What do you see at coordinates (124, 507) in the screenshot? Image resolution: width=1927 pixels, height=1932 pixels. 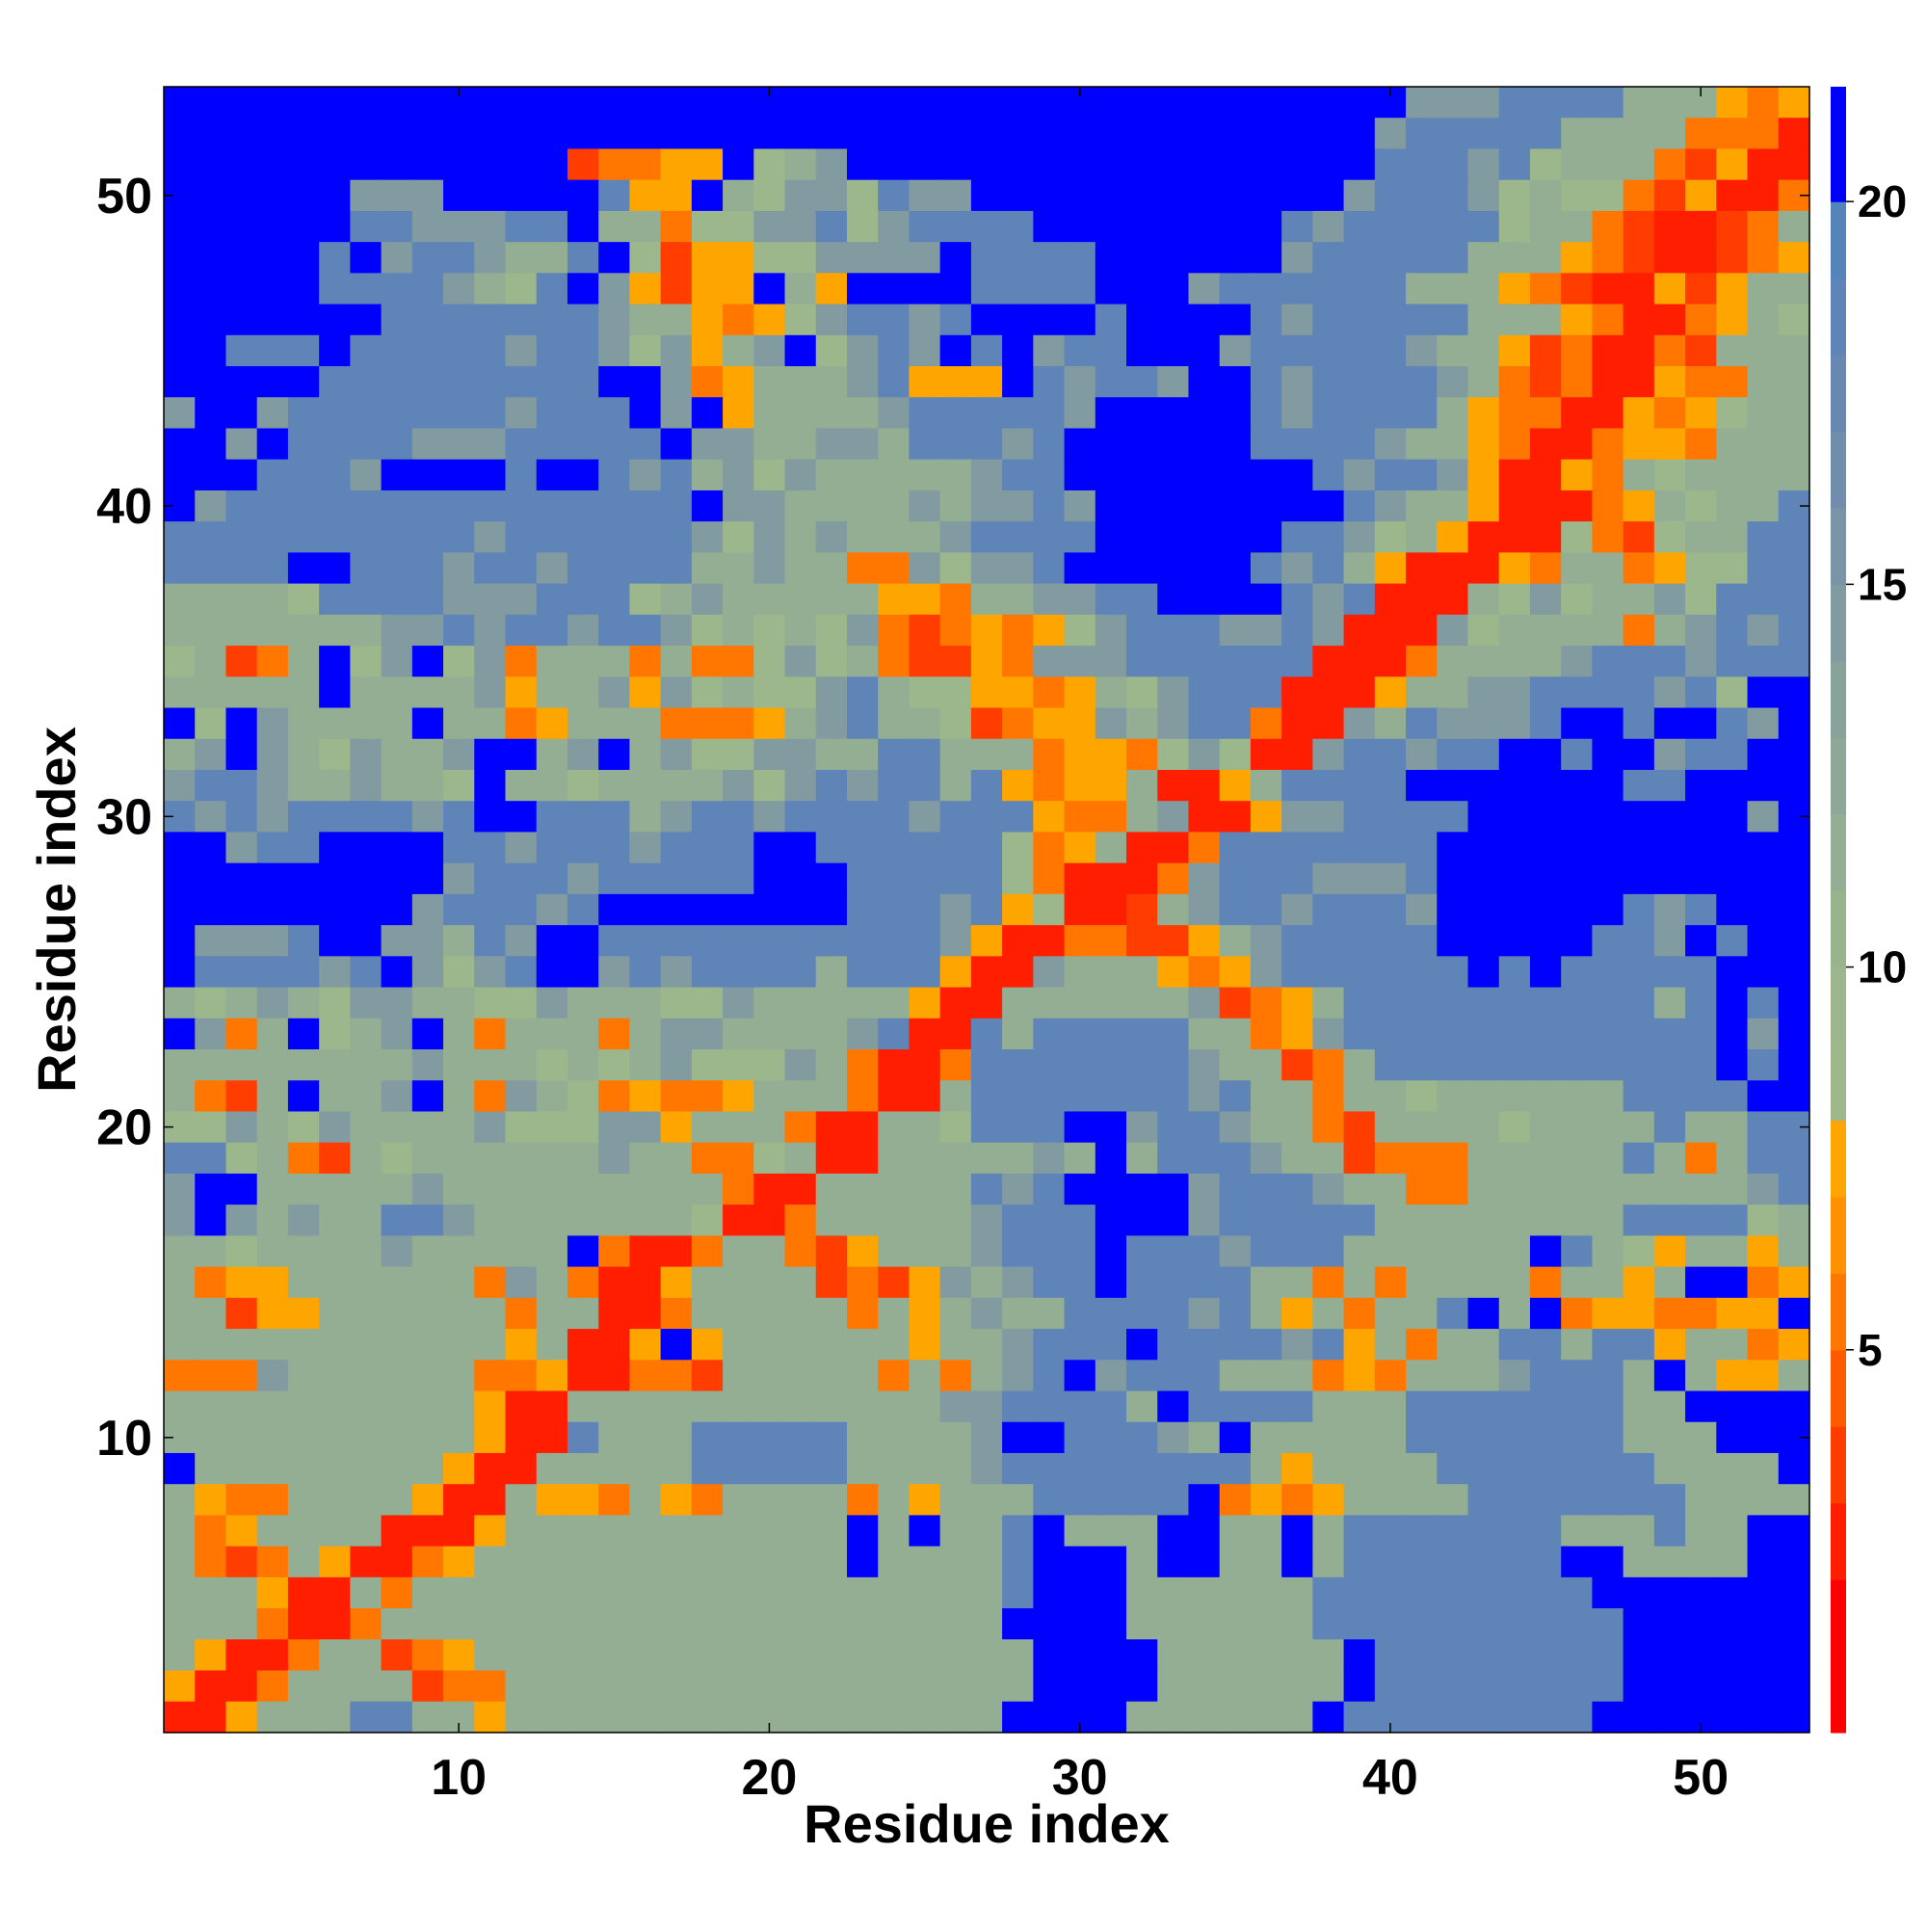 I see `y-tick-label: 40` at bounding box center [124, 507].